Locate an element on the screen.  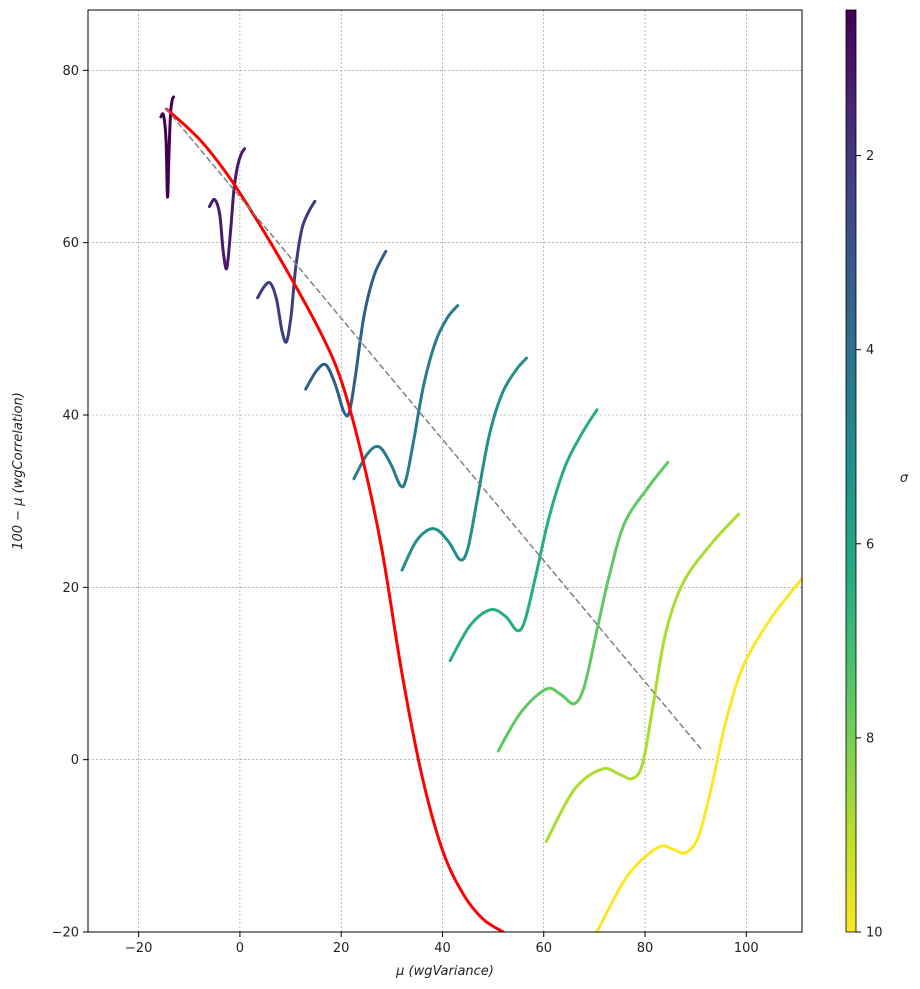
colorbar-tick-label: 4 is located at coordinates (870, 350).